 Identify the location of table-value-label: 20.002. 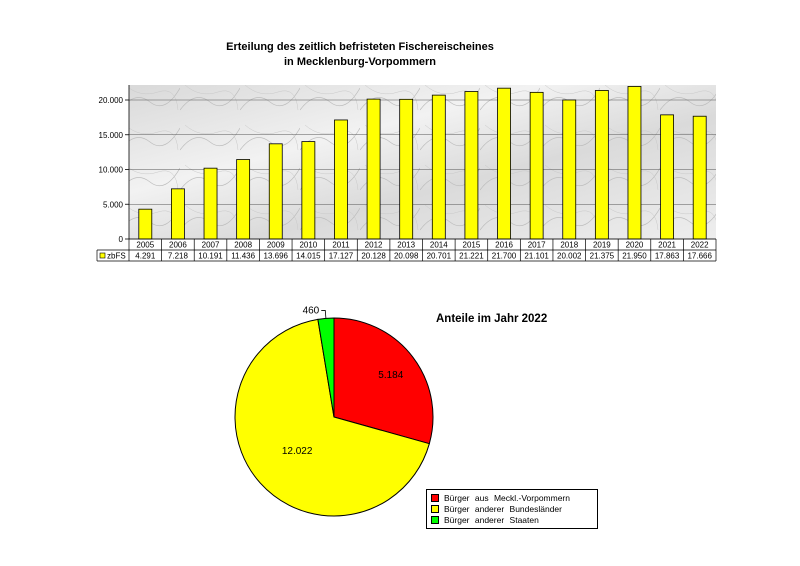
(569, 256).